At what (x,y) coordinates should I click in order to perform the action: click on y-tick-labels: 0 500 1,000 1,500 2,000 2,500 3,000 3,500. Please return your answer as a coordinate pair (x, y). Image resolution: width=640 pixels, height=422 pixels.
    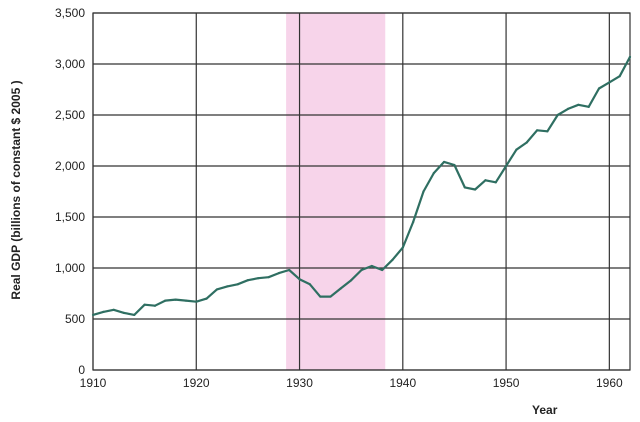
    Looking at the image, I should click on (70, 191).